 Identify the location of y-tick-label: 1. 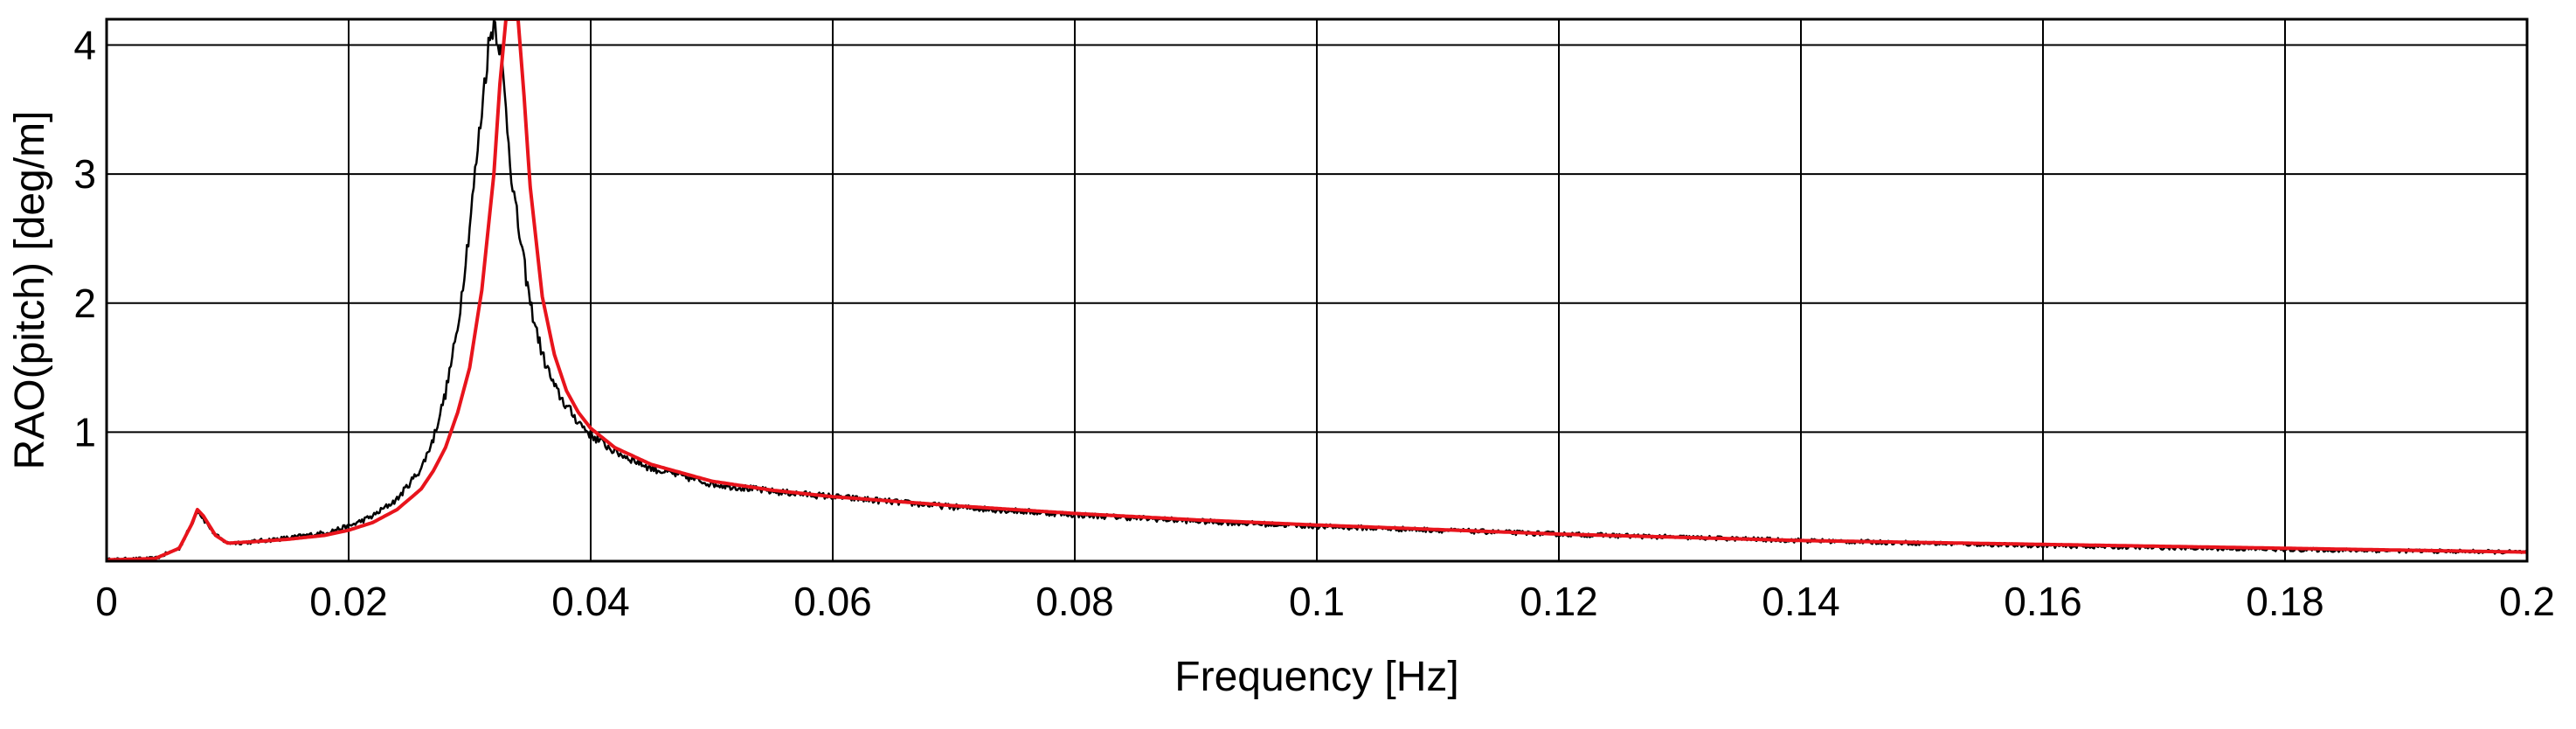
(84, 432).